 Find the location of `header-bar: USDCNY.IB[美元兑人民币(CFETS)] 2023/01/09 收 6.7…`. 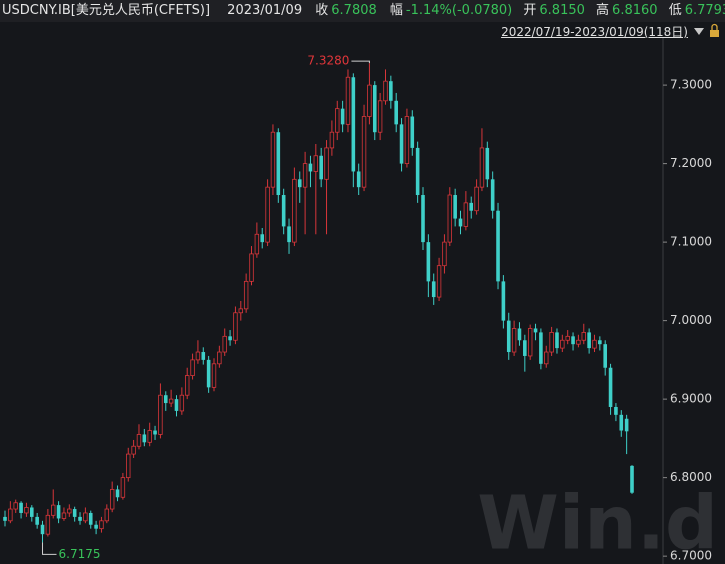

header-bar: USDCNY.IB[美元兑人民币(CFETS)] 2023/01/09 收 6.7… is located at coordinates (362, 11).